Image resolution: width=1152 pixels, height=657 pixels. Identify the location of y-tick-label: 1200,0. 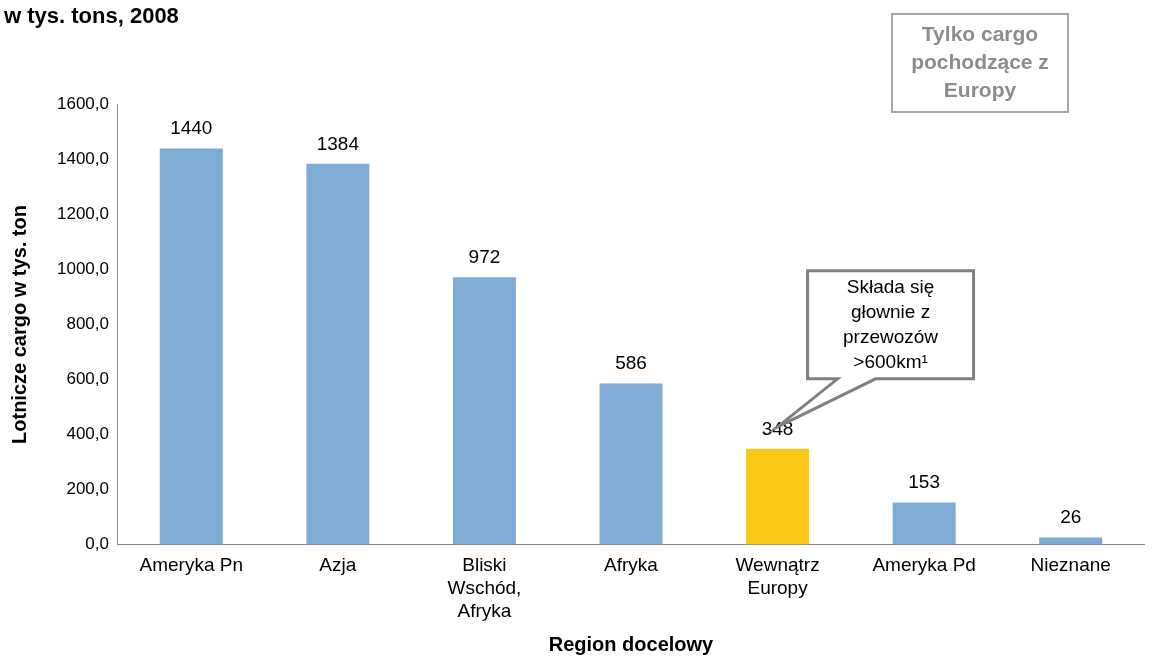
(83, 214).